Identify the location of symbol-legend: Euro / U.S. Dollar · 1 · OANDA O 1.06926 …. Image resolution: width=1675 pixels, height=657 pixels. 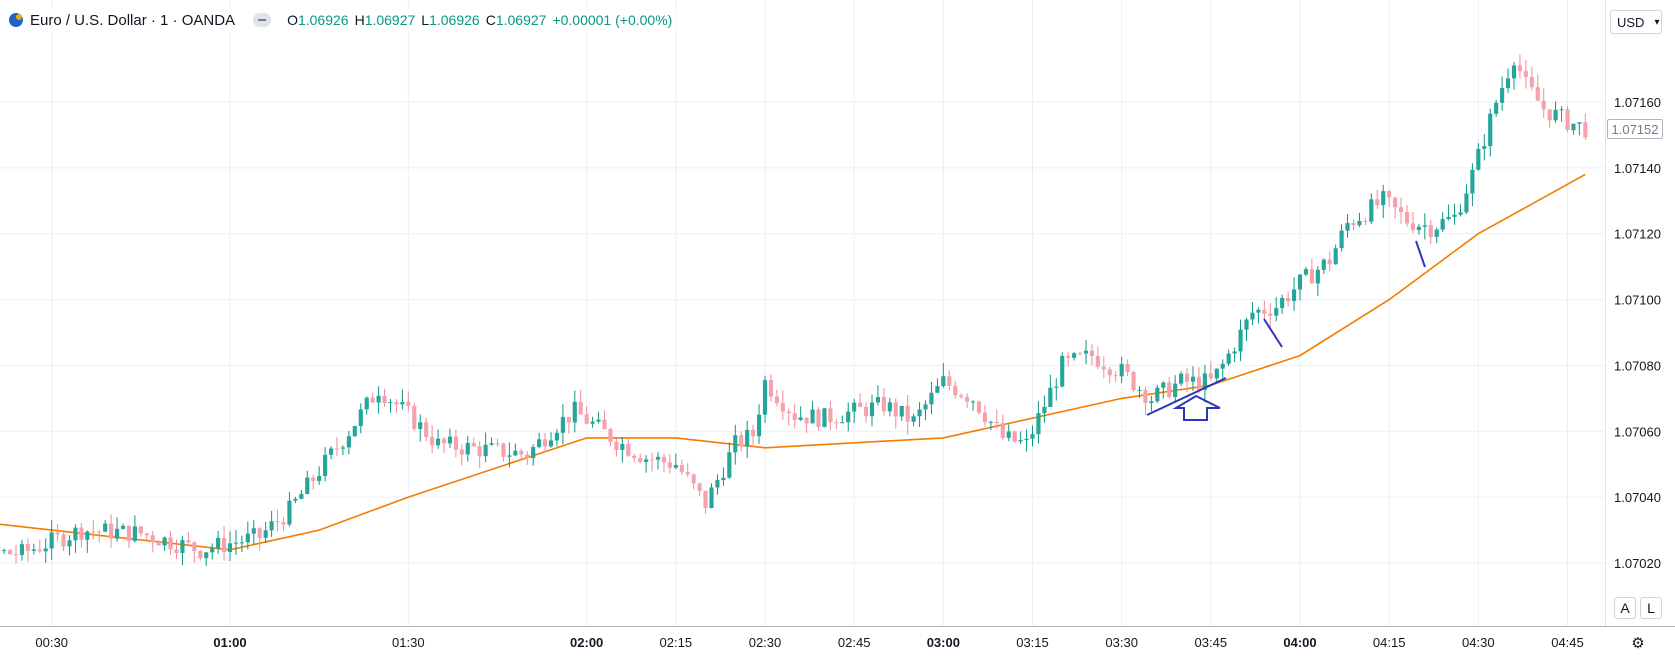
(342, 20).